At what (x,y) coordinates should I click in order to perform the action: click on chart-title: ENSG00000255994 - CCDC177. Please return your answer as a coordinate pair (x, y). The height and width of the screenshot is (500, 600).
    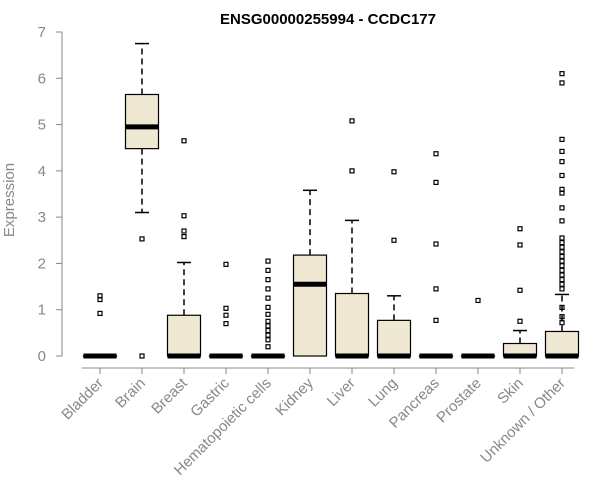
    Looking at the image, I should click on (328, 19).